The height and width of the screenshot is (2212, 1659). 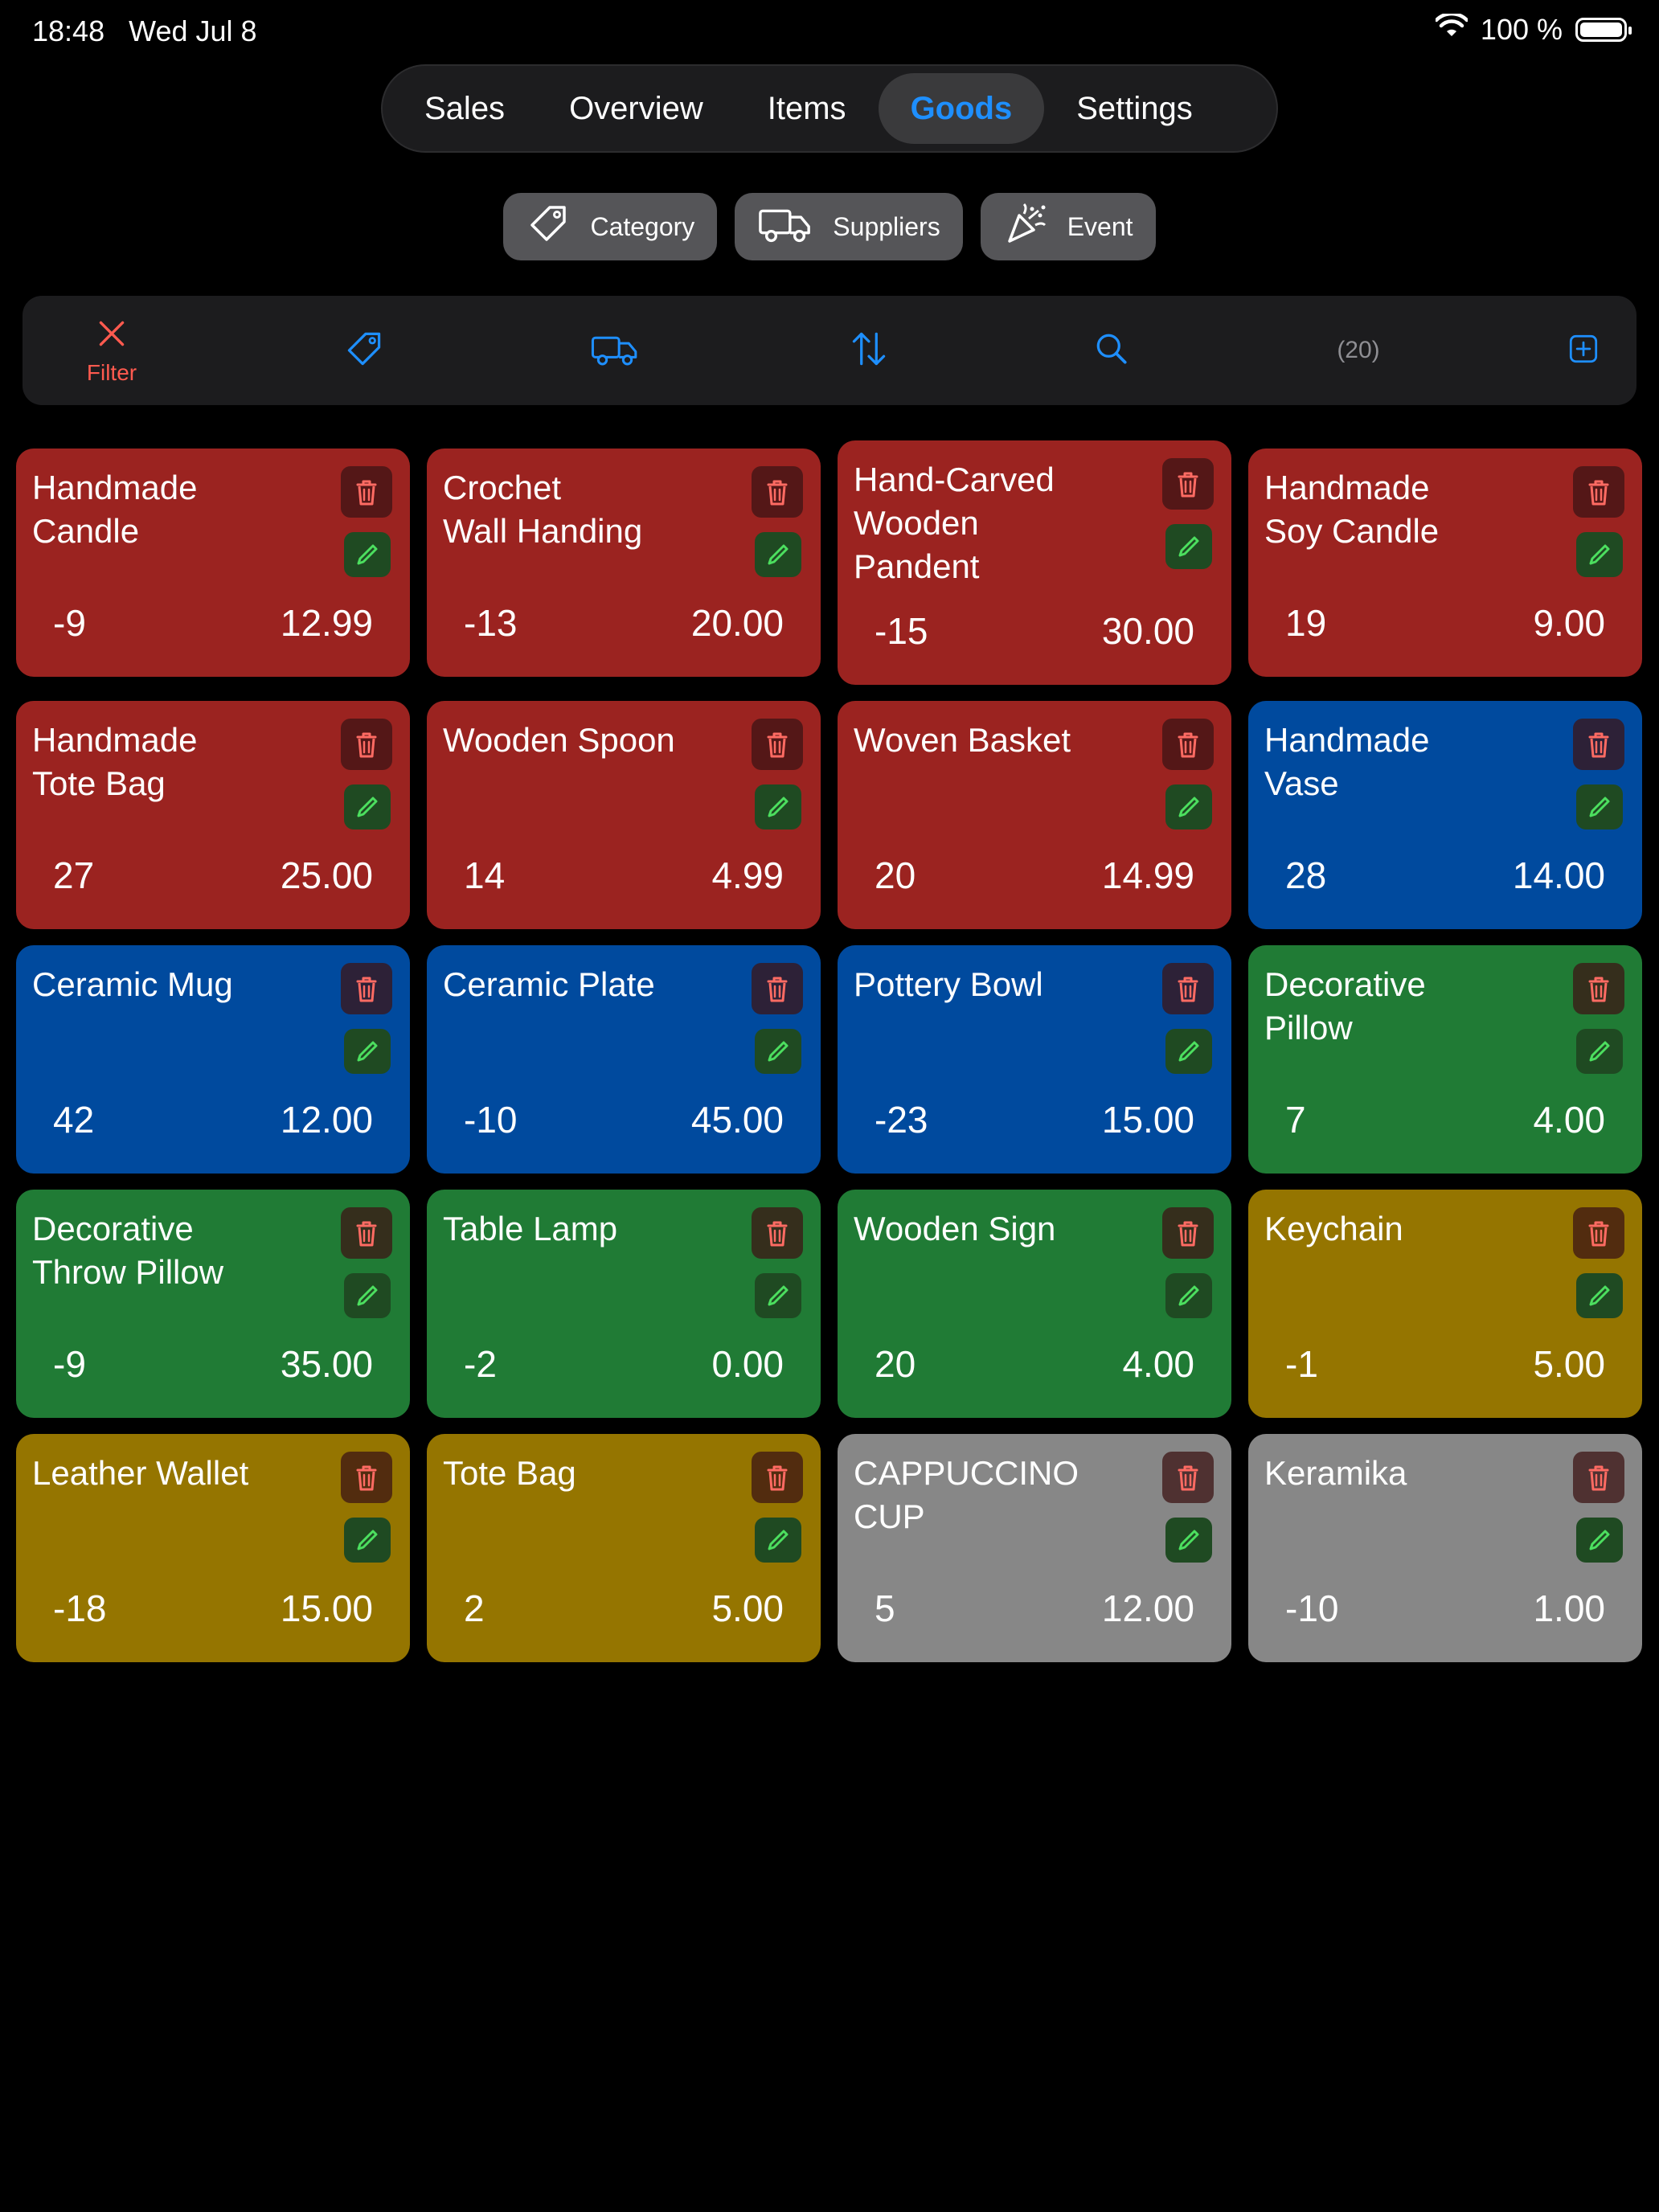 What do you see at coordinates (624, 1548) in the screenshot?
I see `goods-card: Tote Bag 2 5.00` at bounding box center [624, 1548].